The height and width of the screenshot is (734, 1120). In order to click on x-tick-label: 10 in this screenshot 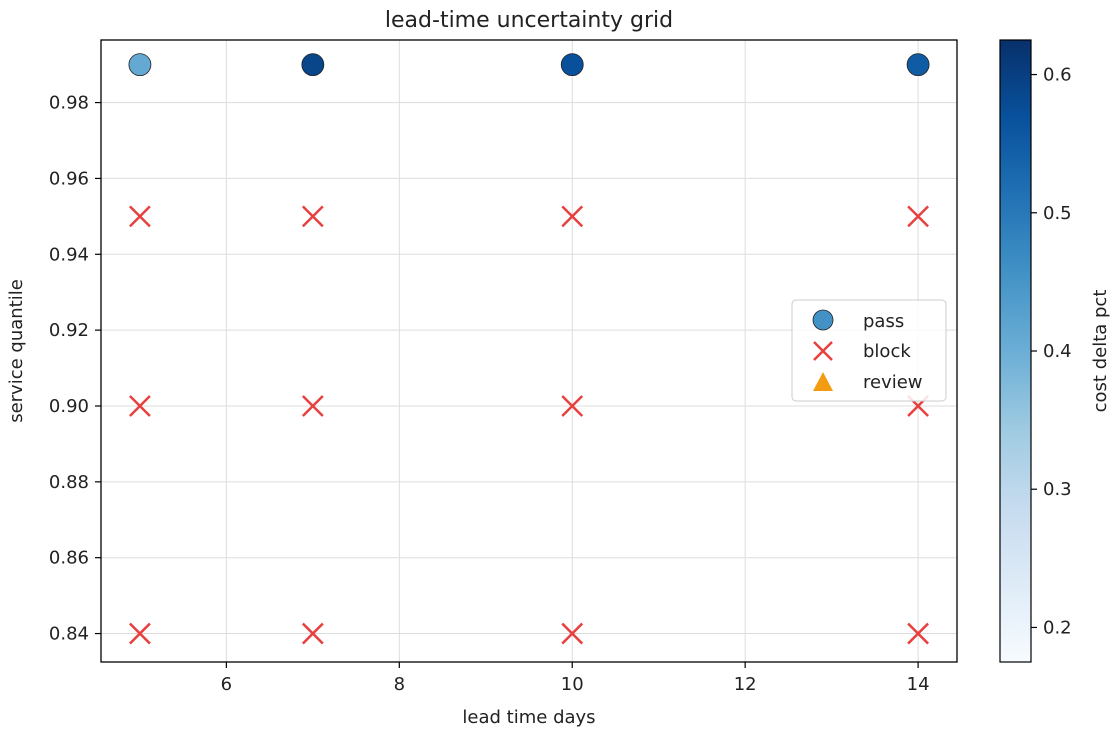, I will do `click(572, 684)`.